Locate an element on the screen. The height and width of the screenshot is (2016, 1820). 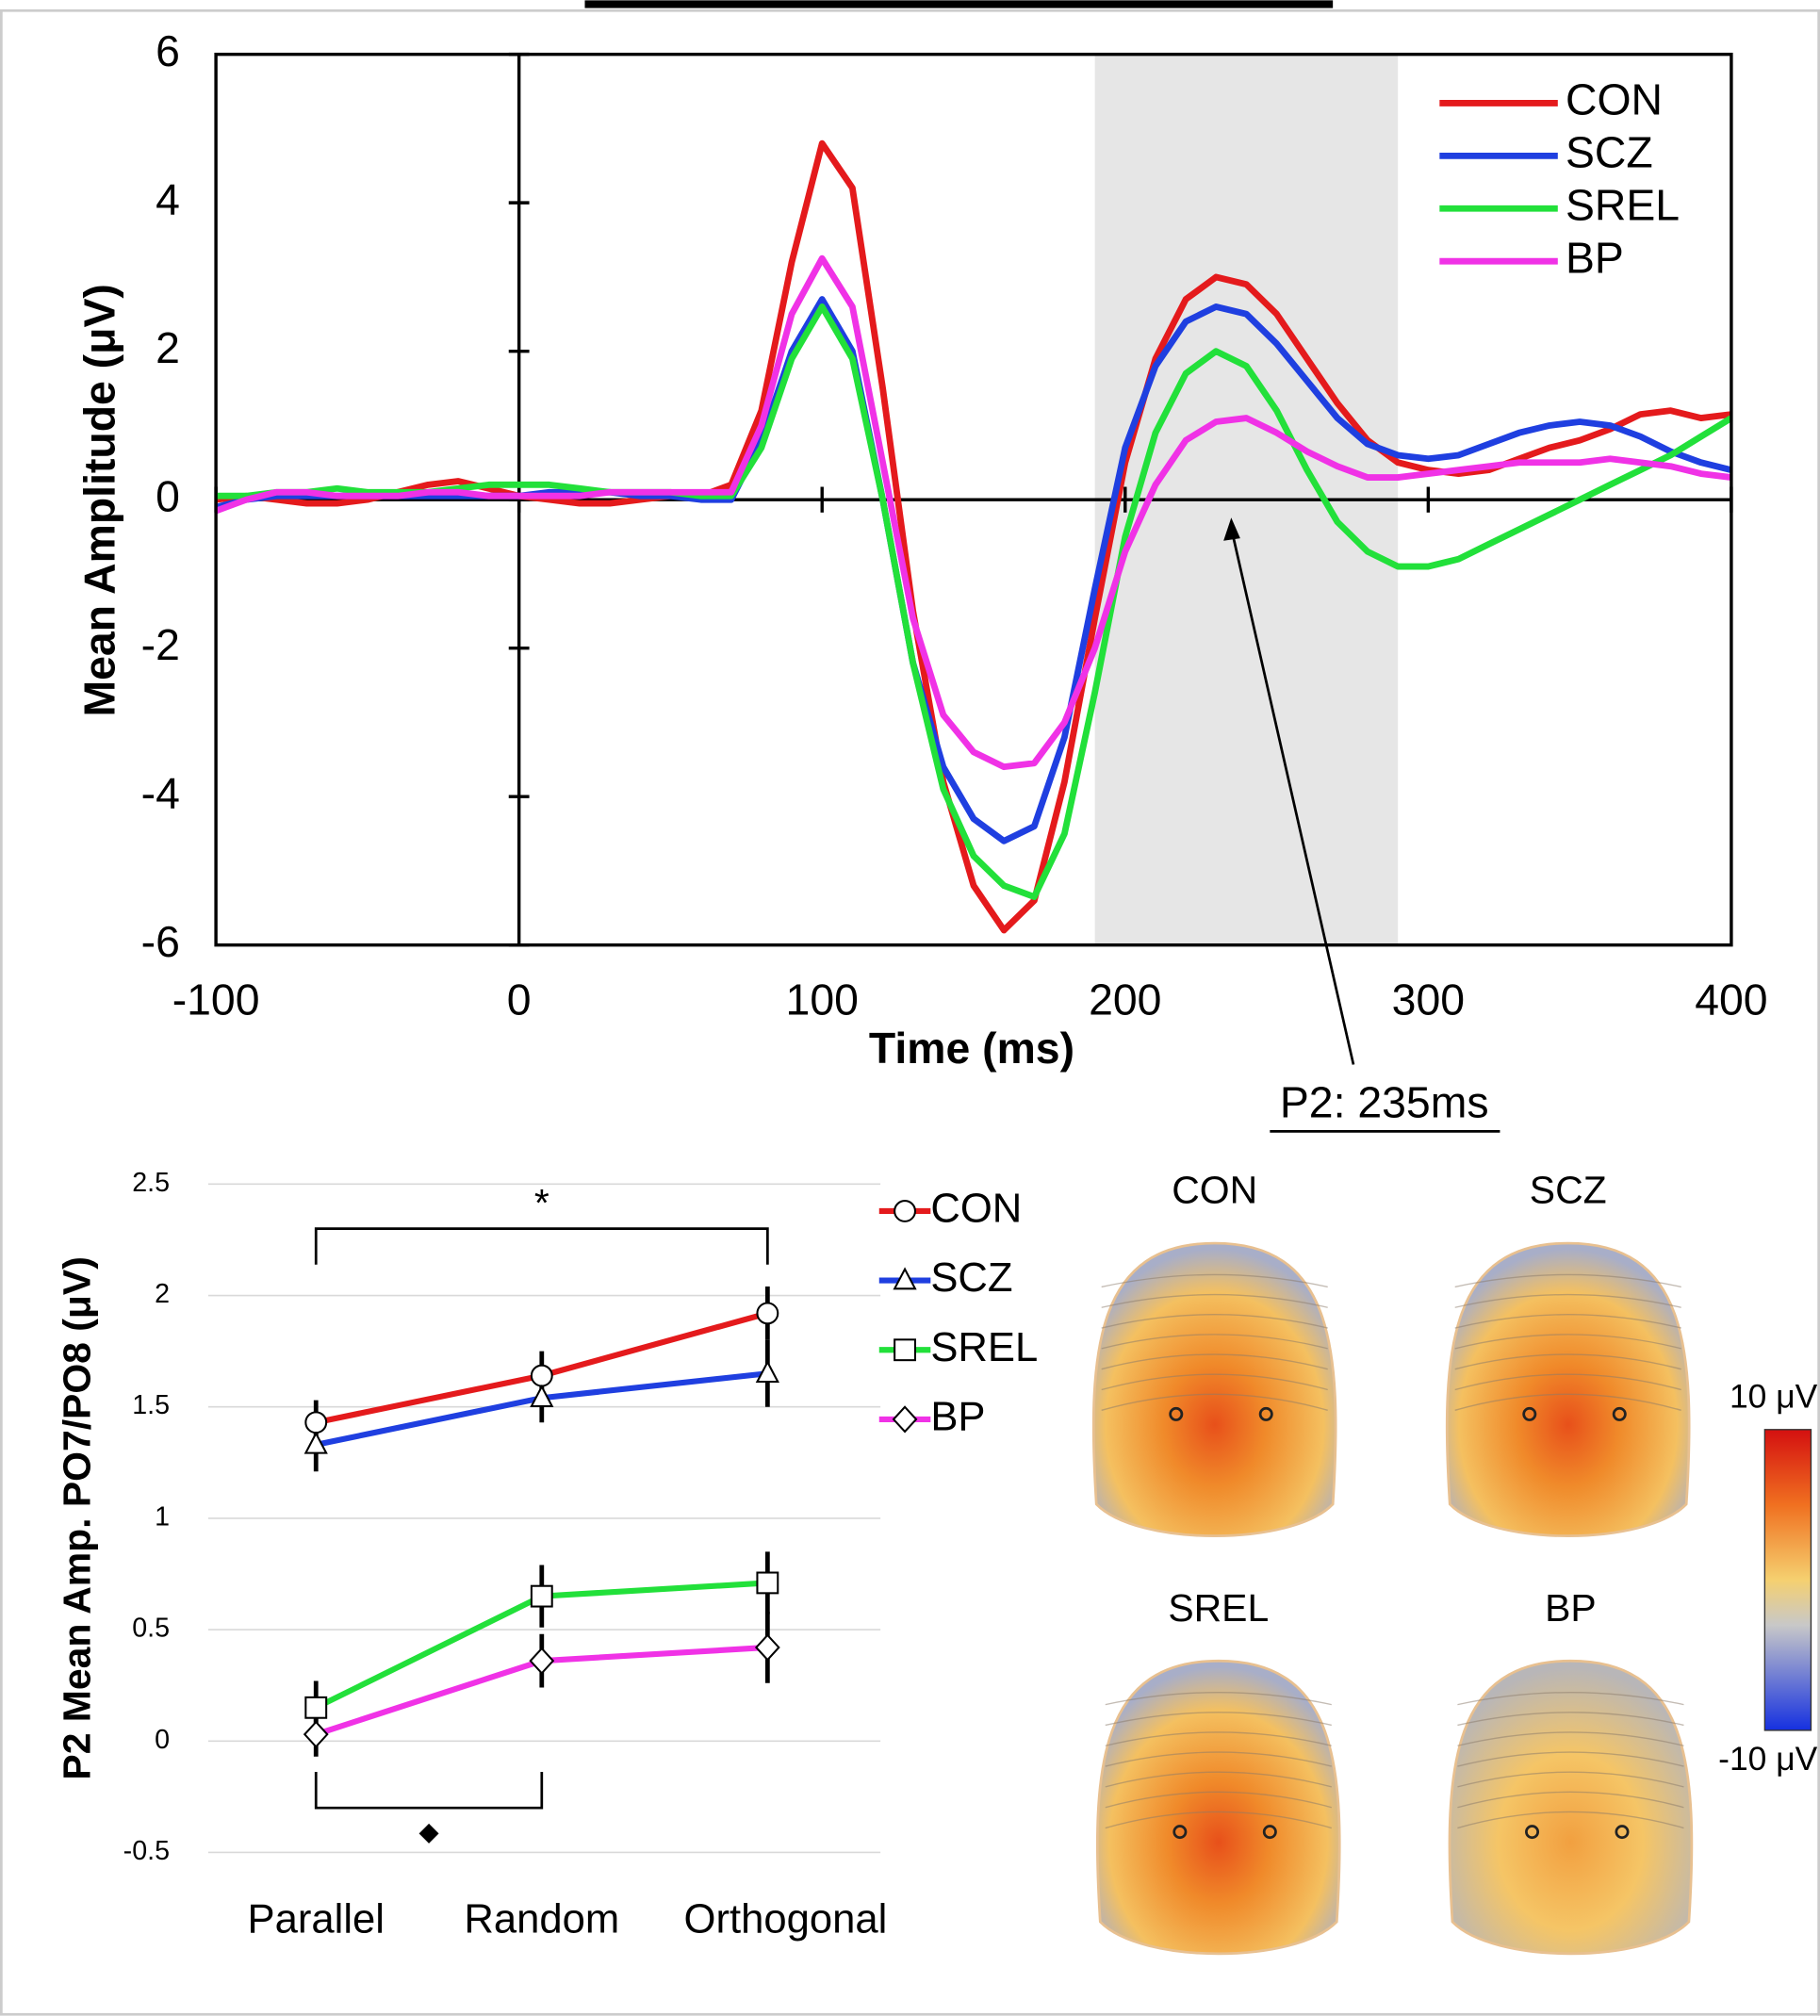
y-tick-label: 2 is located at coordinates (168, 347).